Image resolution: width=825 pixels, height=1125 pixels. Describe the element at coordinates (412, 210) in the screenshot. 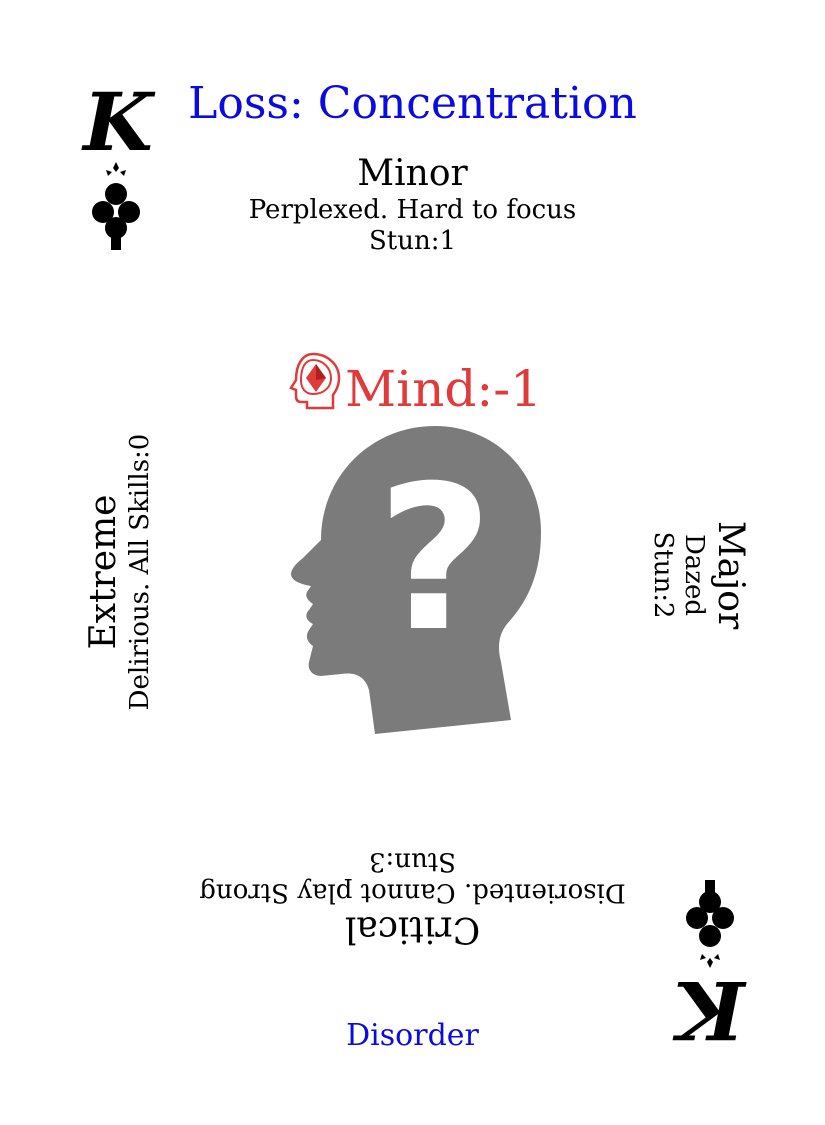

I see `severity-description: Perplexed. Hard to focus` at that location.